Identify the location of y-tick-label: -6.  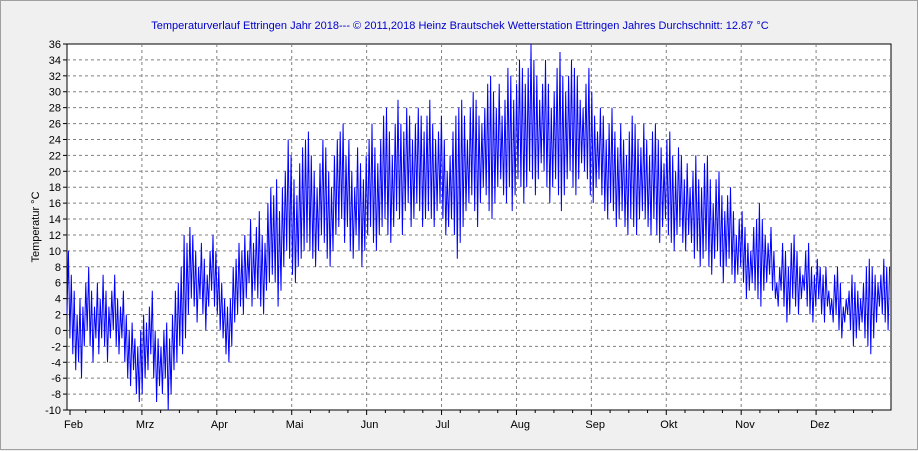
(56, 379).